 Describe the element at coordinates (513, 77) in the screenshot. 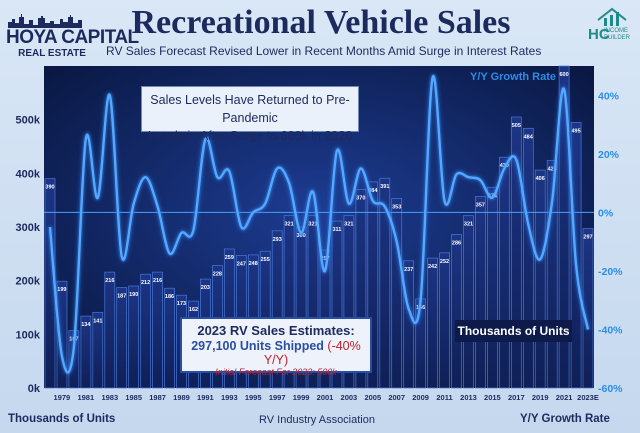

I see `growth-rate-label: Y/Y Growth Rate` at that location.